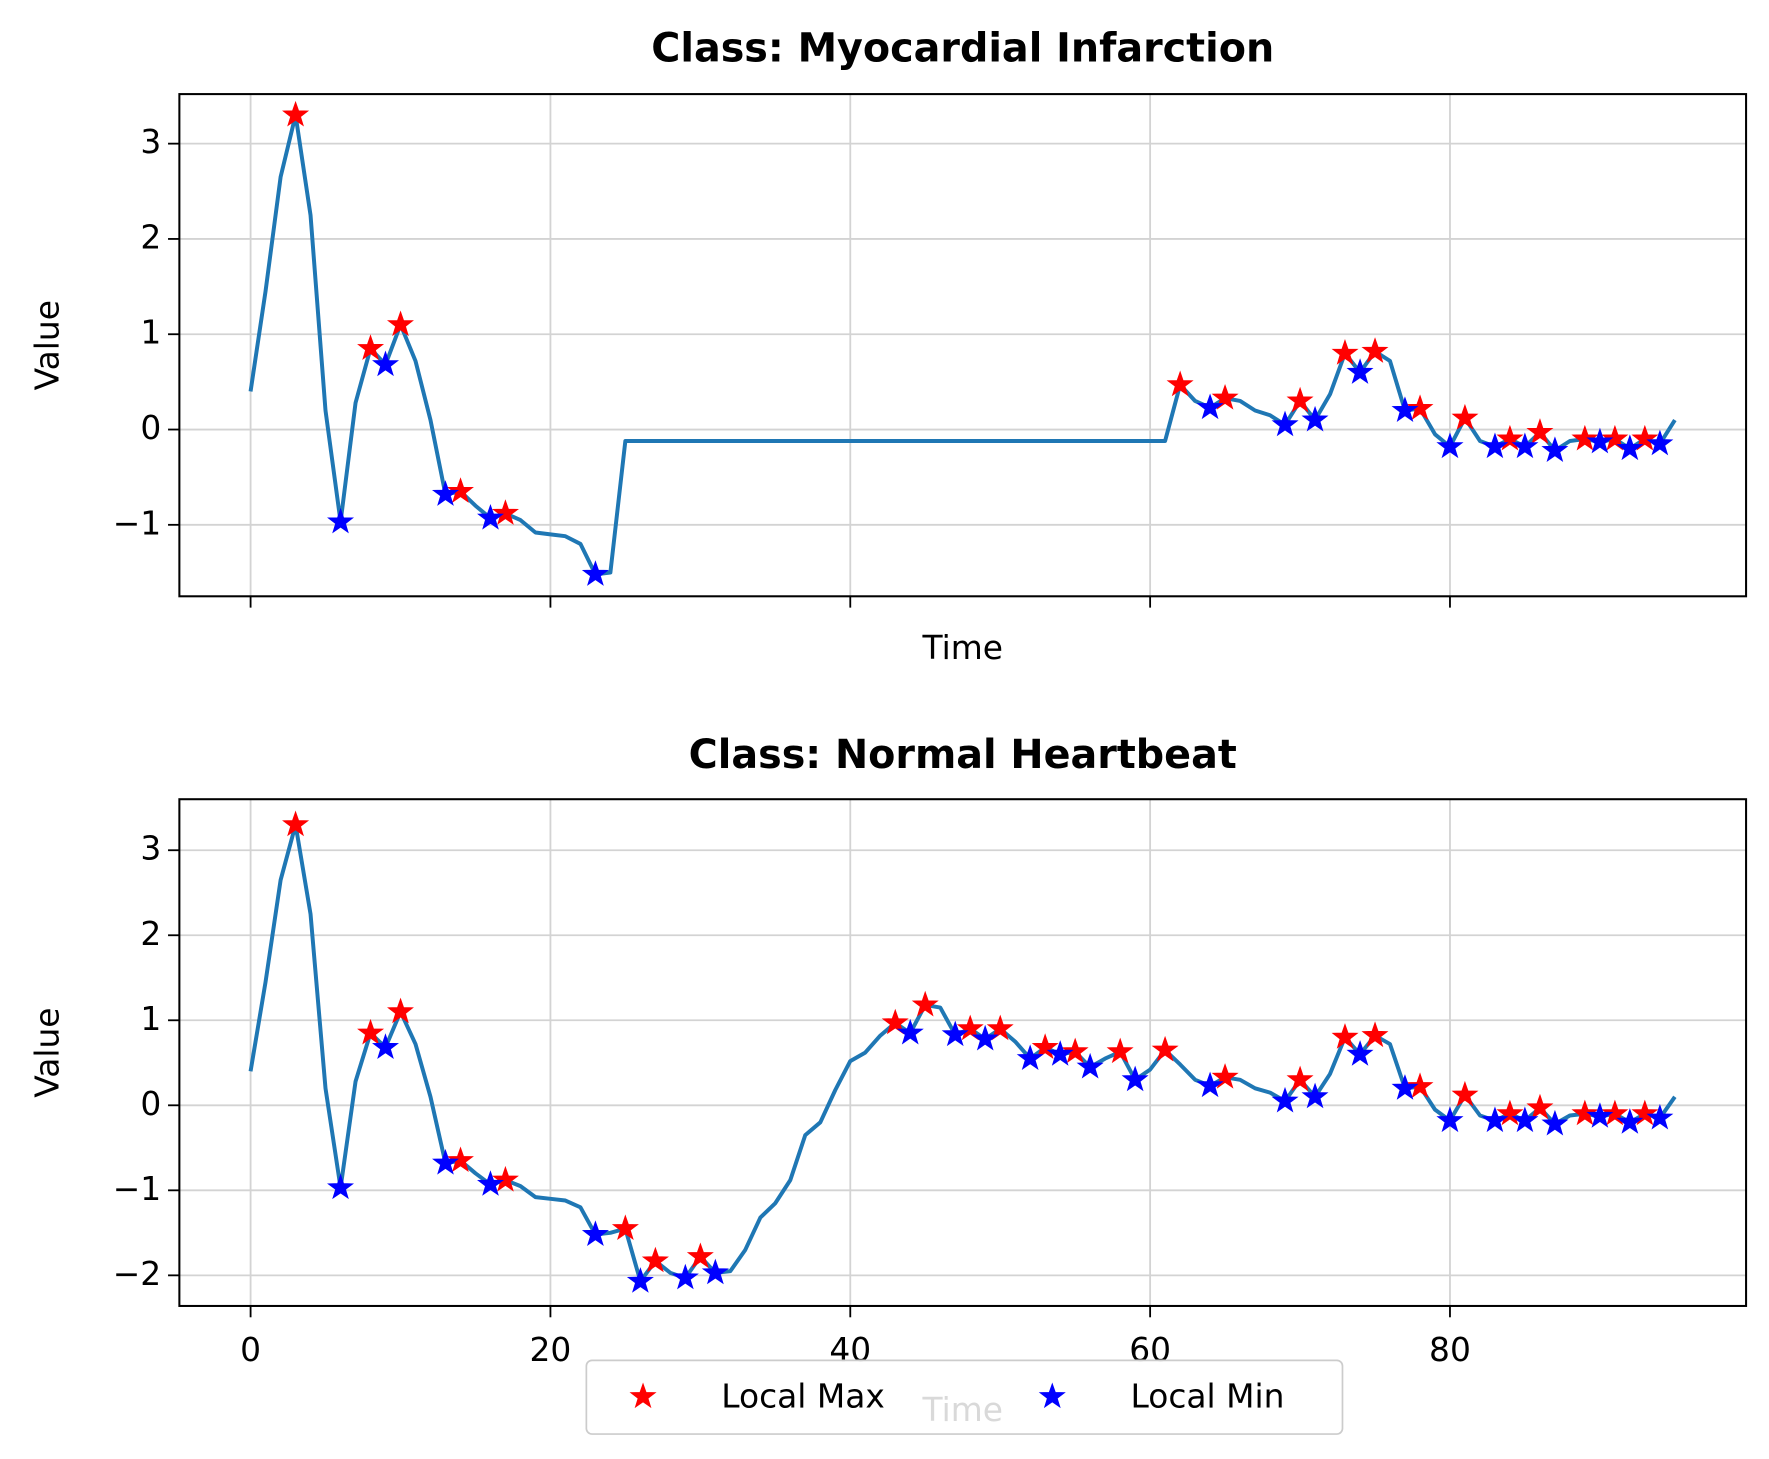 Image resolution: width=1769 pixels, height=1459 pixels. What do you see at coordinates (962, 647) in the screenshot?
I see `x-axis-label: Time` at bounding box center [962, 647].